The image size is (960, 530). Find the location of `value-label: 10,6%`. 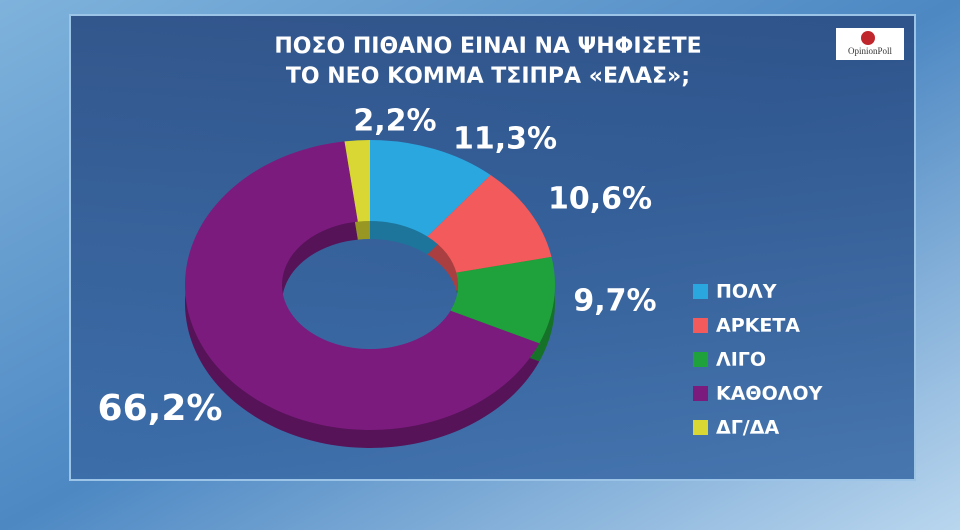

value-label: 10,6% is located at coordinates (600, 199).